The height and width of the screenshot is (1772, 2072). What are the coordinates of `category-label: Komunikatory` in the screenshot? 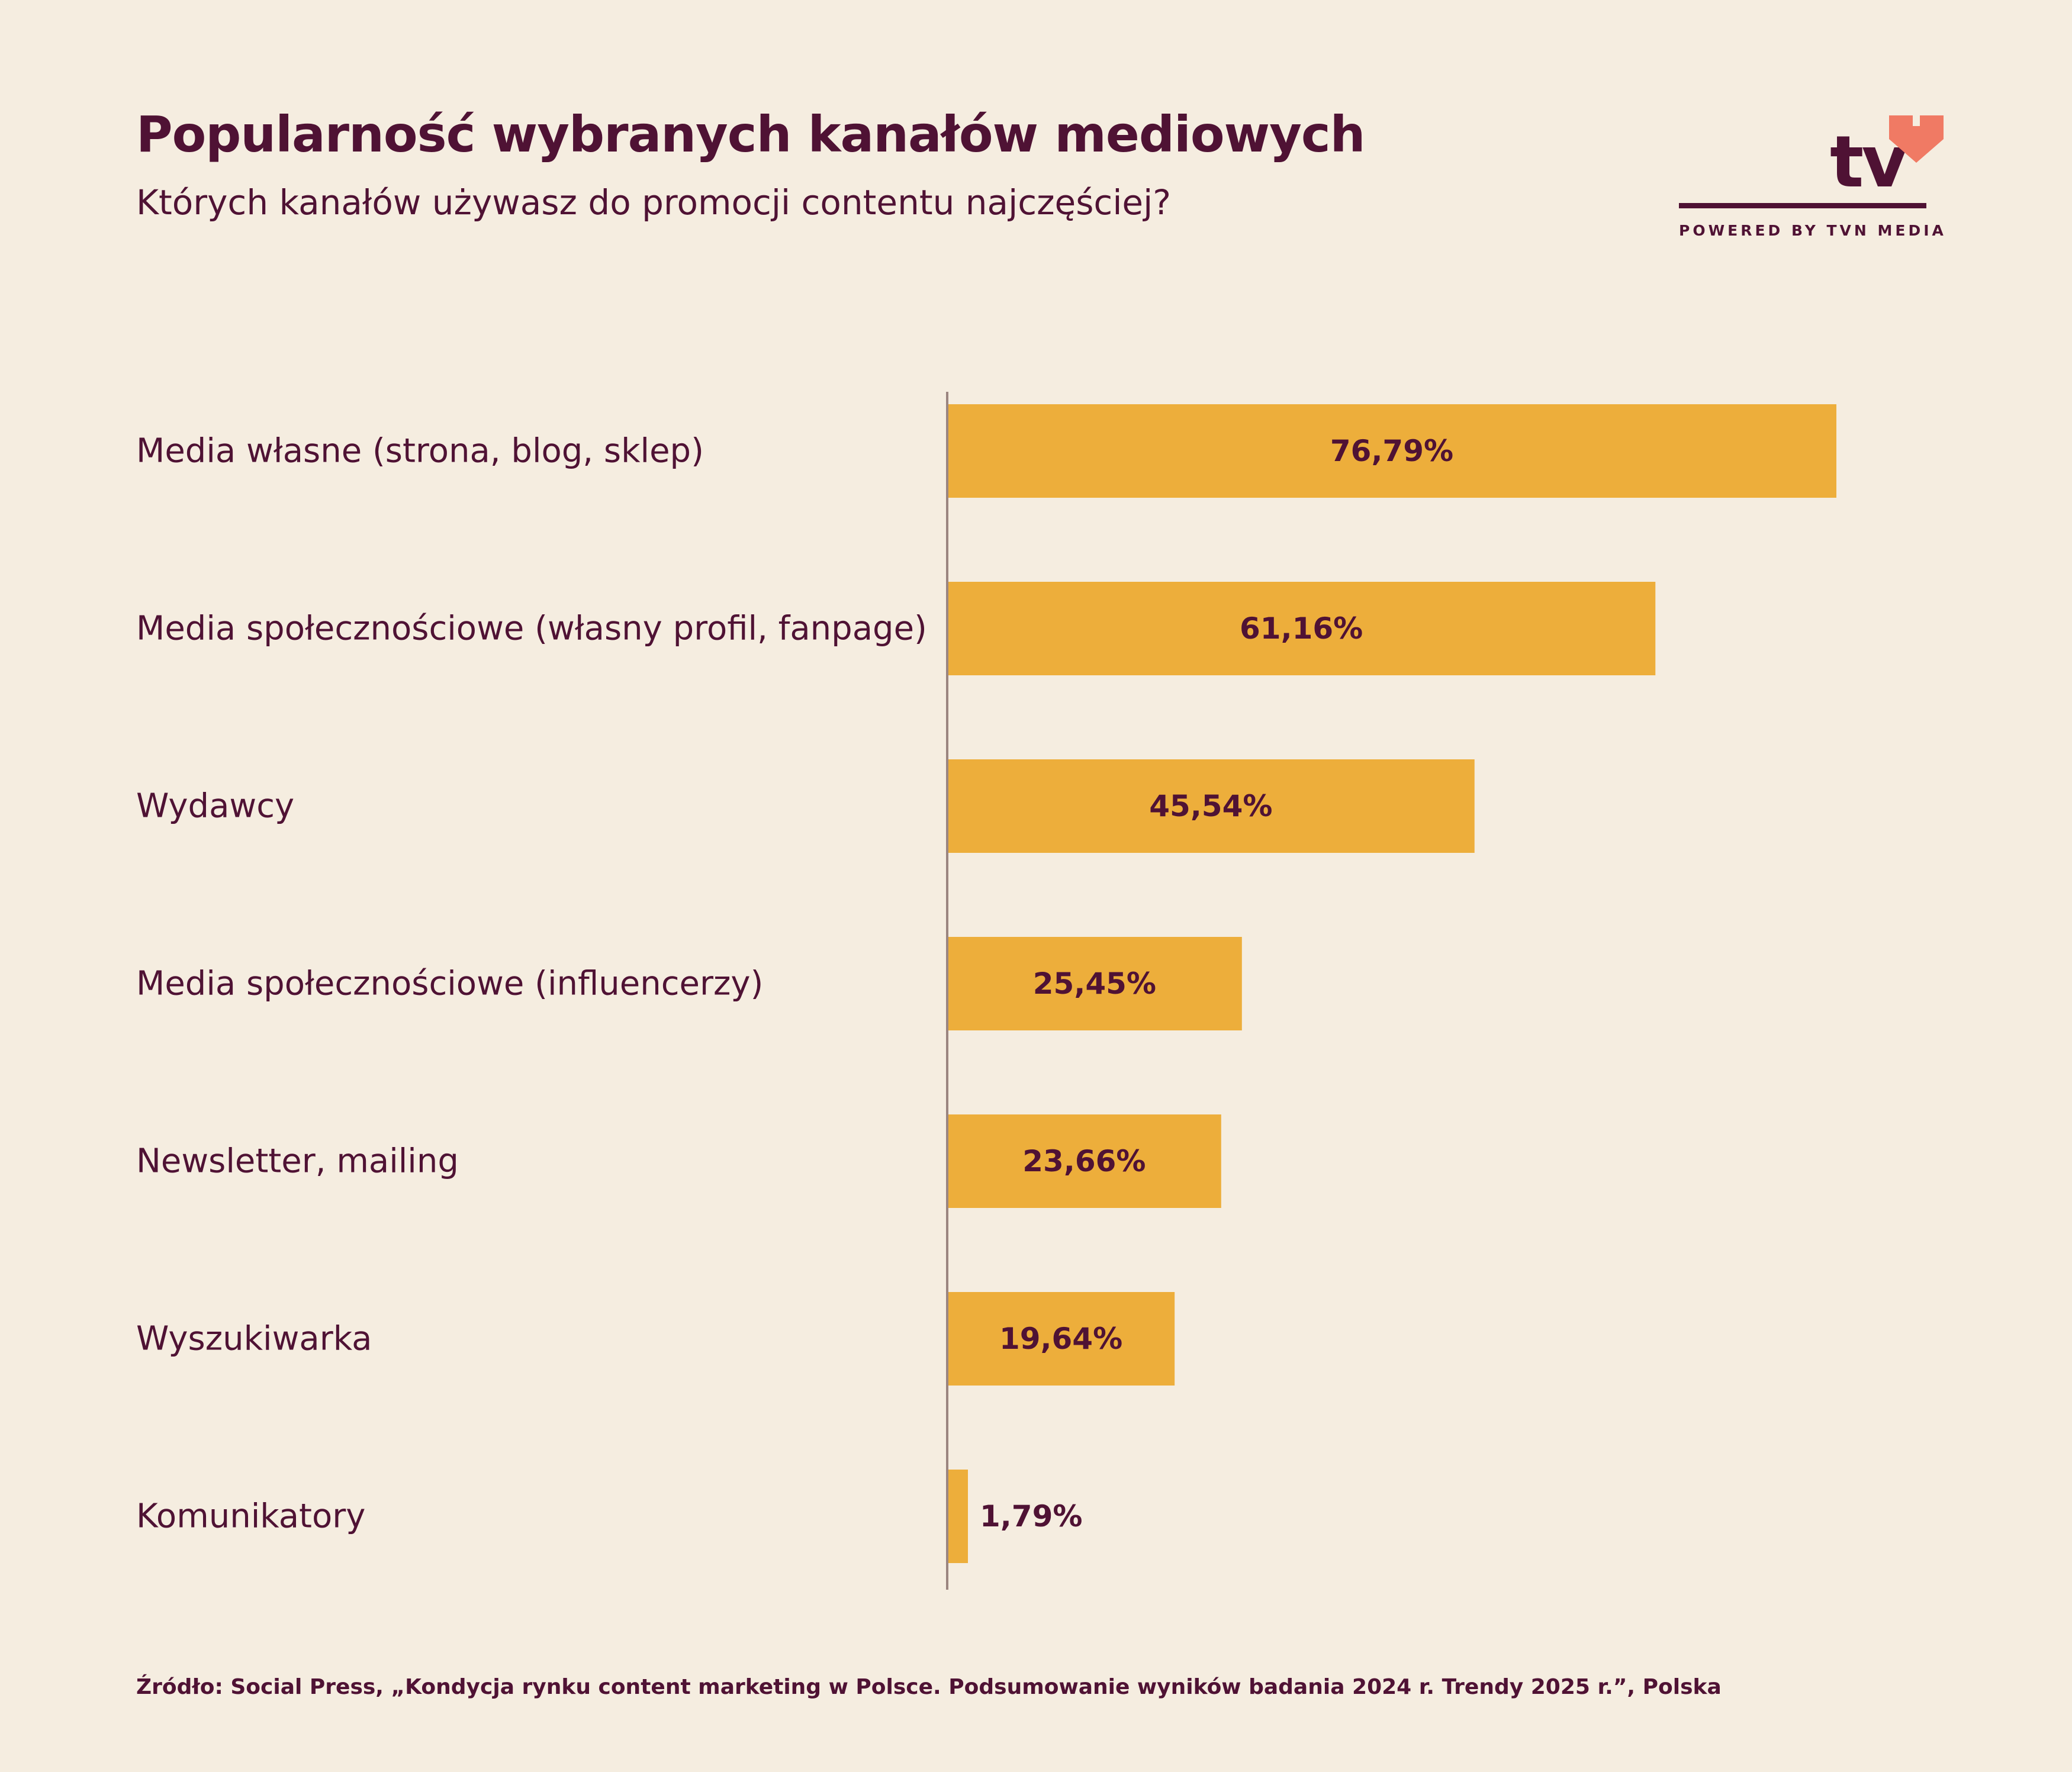 It's located at (250, 1516).